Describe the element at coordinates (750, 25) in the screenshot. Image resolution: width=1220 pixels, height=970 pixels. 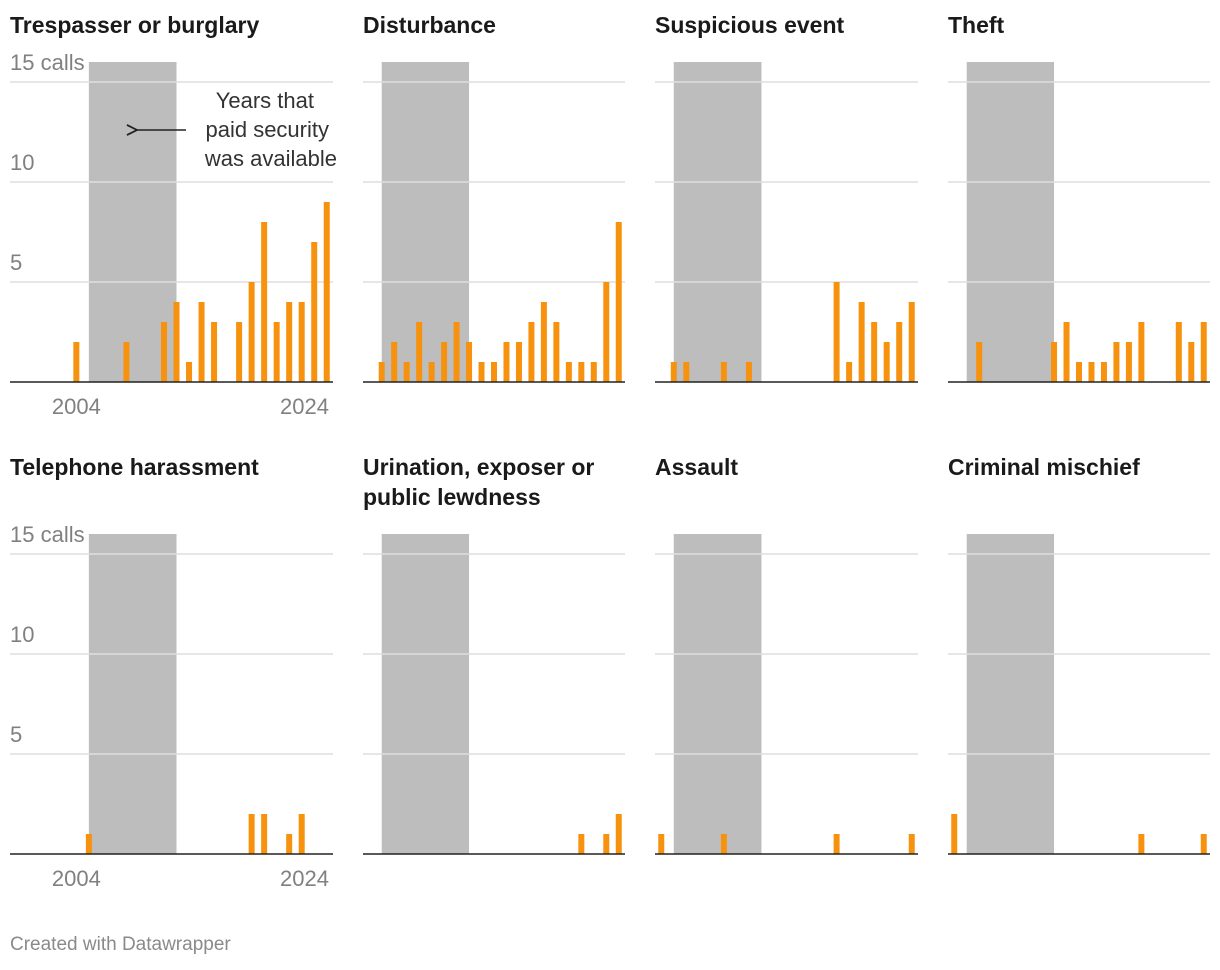
I see `panel-title: Suspicious event` at that location.